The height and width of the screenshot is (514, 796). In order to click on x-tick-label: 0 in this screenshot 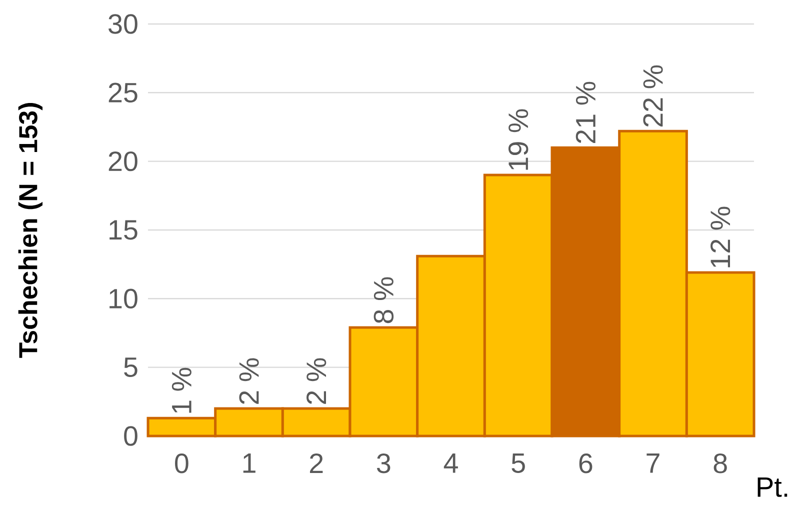, I will do `click(181, 464)`.